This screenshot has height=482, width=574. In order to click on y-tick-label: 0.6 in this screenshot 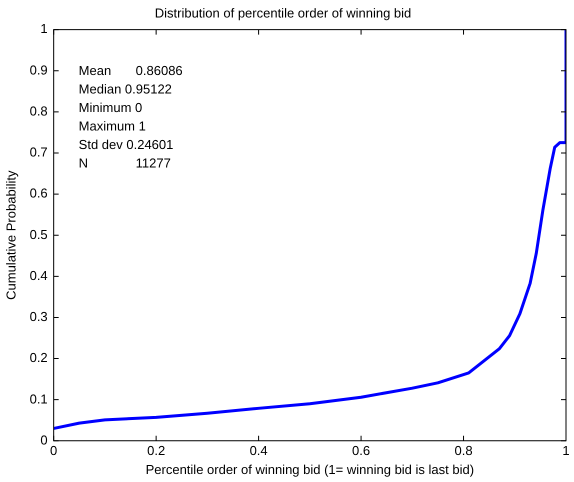, I will do `click(39, 193)`.